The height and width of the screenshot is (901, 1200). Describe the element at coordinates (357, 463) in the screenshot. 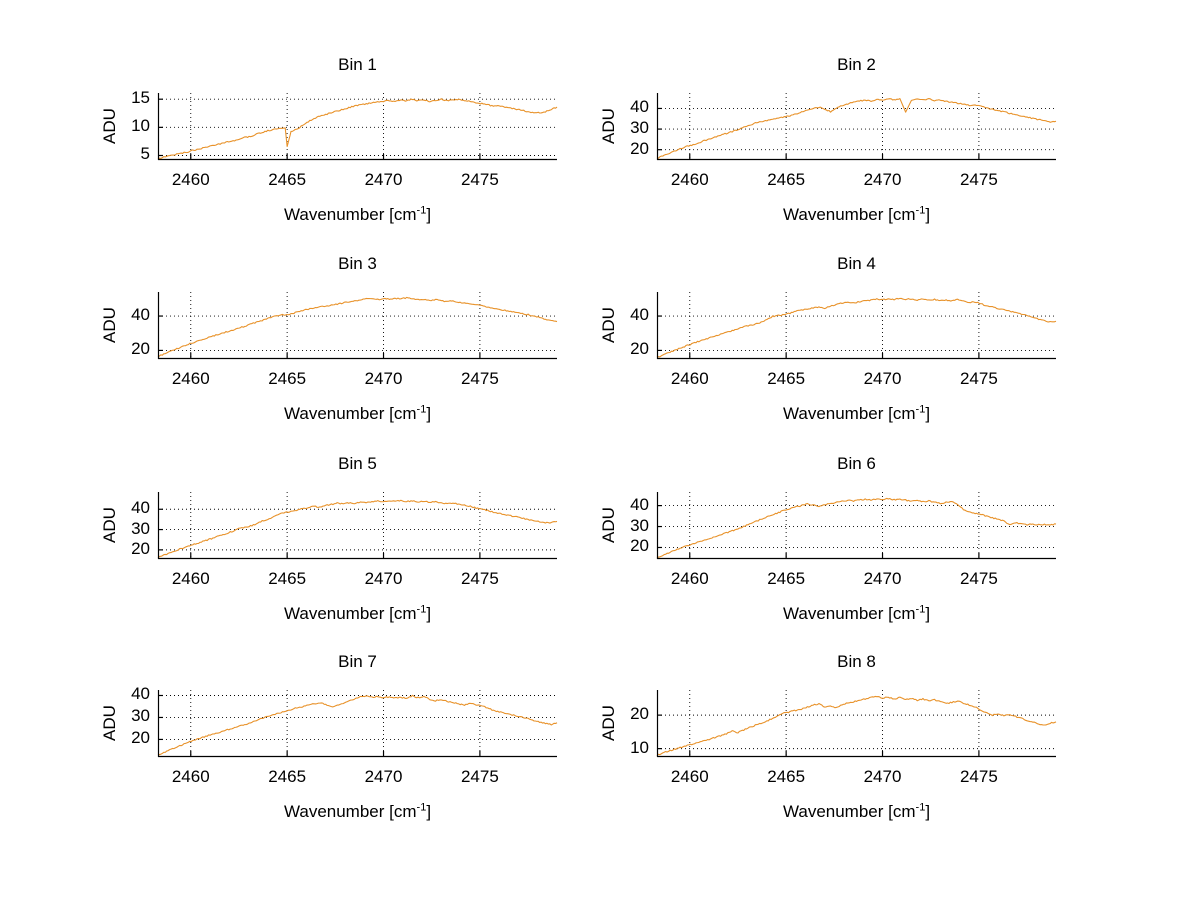

I see `subplot-title: Bin 5` at that location.